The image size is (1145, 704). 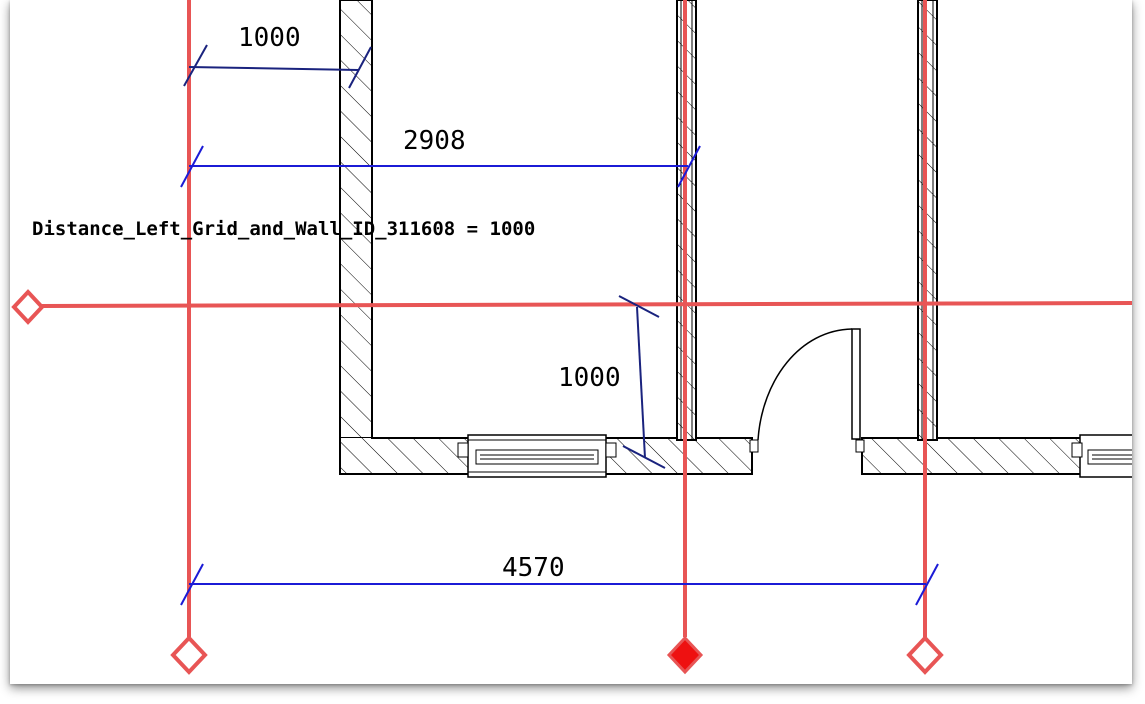 I want to click on dimension-1000-vertical, so click(x=642, y=382).